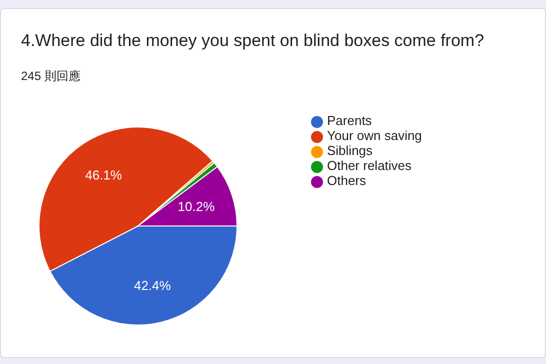  What do you see at coordinates (349, 120) in the screenshot?
I see `legend-label: Parents` at bounding box center [349, 120].